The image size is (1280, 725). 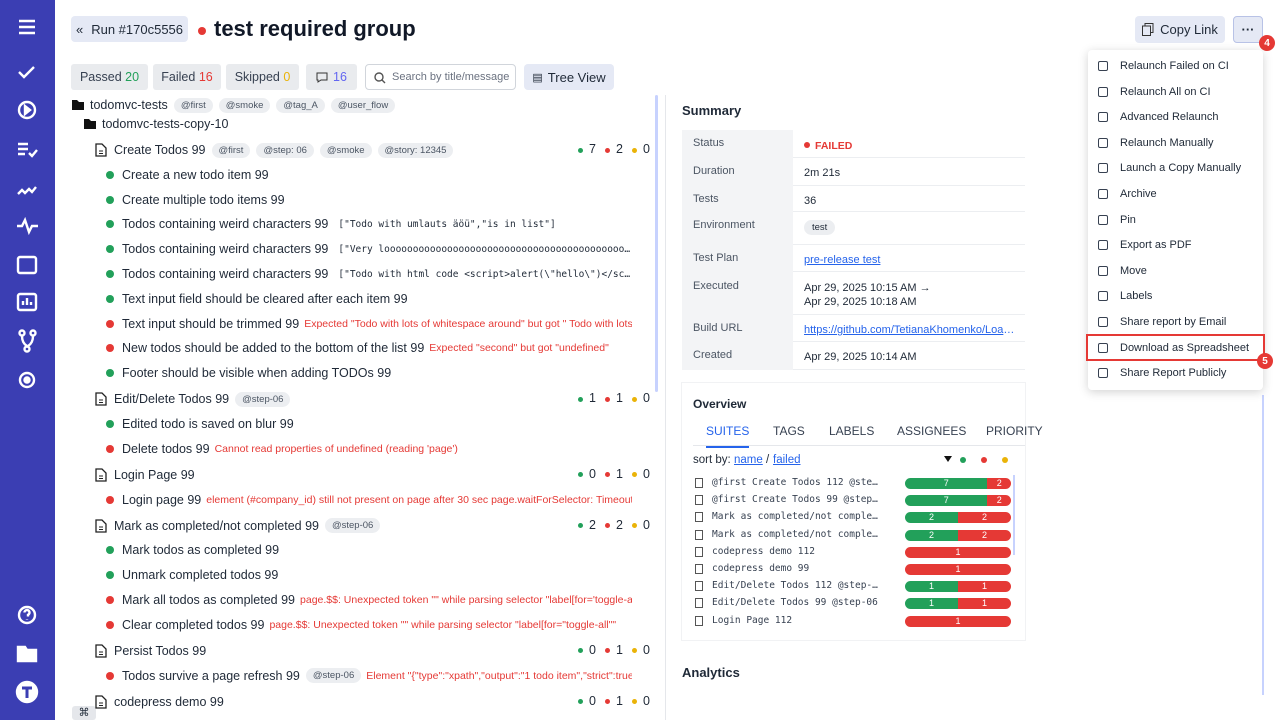 I want to click on test-row: Create multiple todo items 99, so click(x=369, y=200).